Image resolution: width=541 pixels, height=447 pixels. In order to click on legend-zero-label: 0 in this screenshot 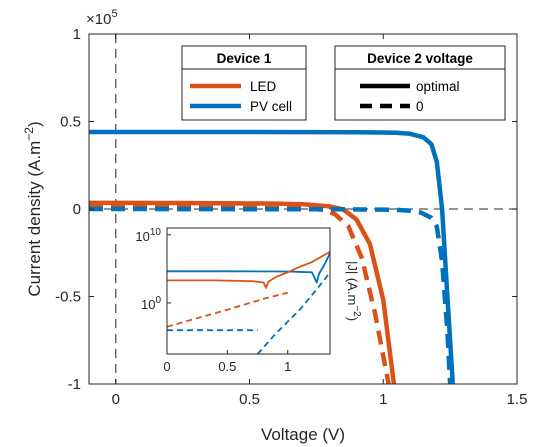, I will do `click(420, 106)`.